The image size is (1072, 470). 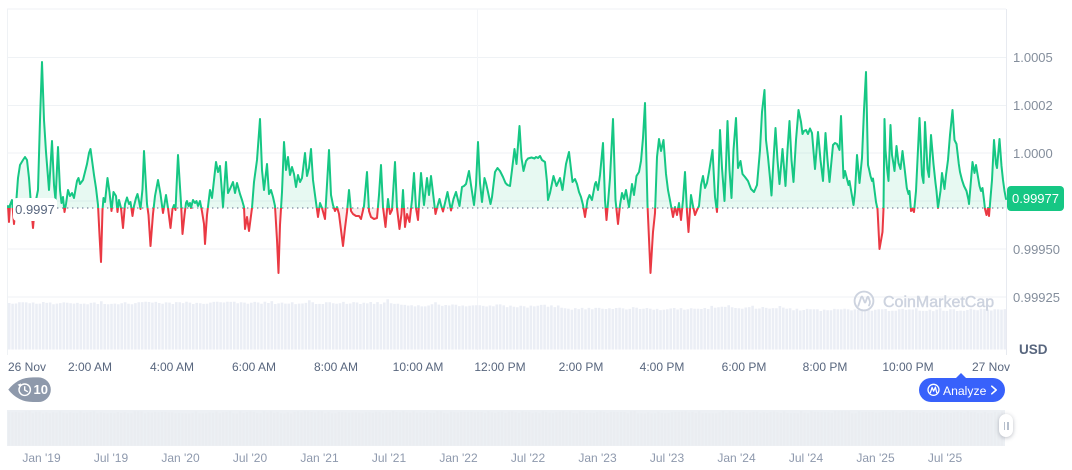 I want to click on svg-text: 10, so click(x=41, y=389).